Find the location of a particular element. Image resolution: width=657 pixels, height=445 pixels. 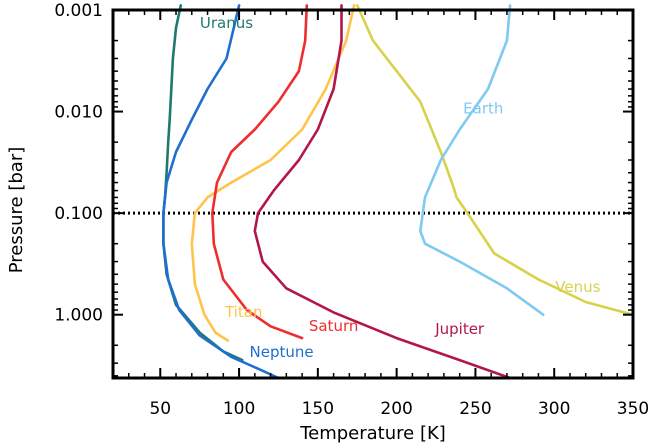

x-tick-label: 250 is located at coordinates (475, 409).